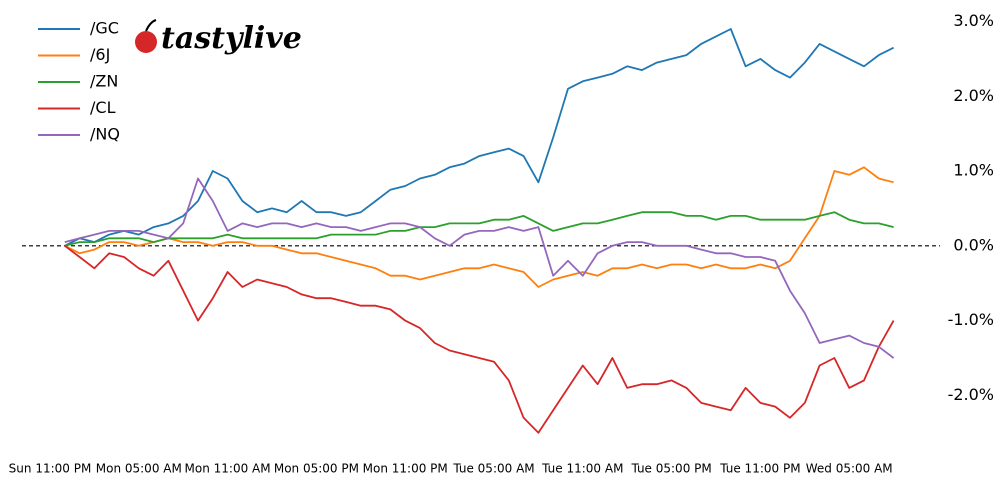  I want to click on y-tick-label: 2.0%, so click(973, 95).